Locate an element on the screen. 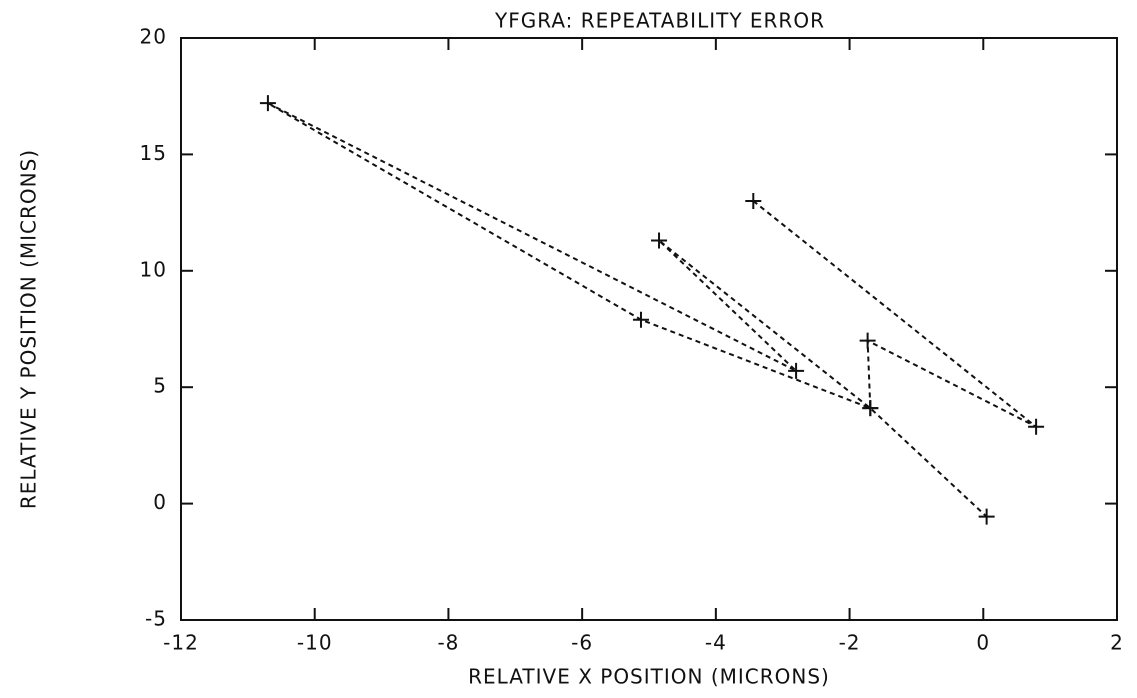  x-tick-label: 0 is located at coordinates (983, 643).